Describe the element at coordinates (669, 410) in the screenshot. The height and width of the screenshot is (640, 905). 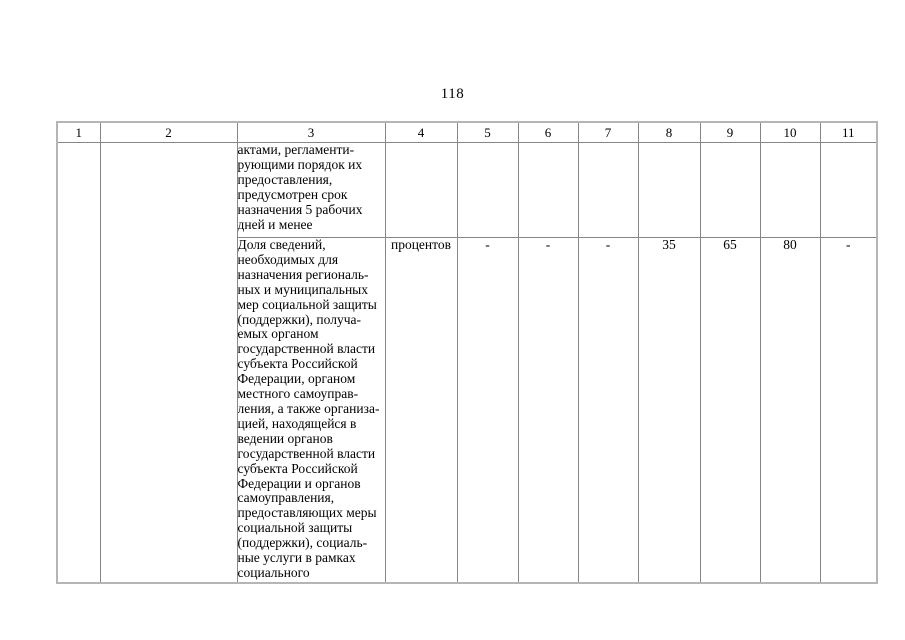
I see `value-cell: 35` at that location.